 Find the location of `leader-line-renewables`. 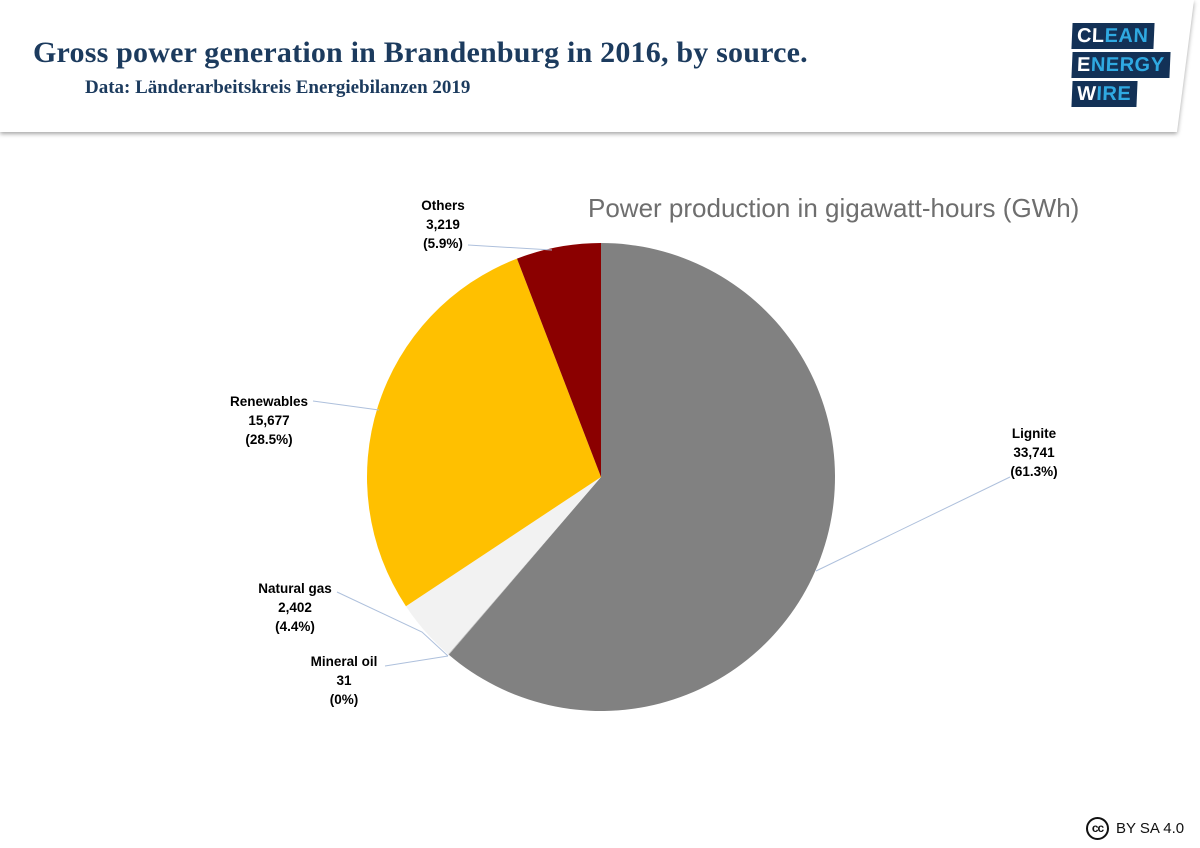

leader-line-renewables is located at coordinates (346, 405).